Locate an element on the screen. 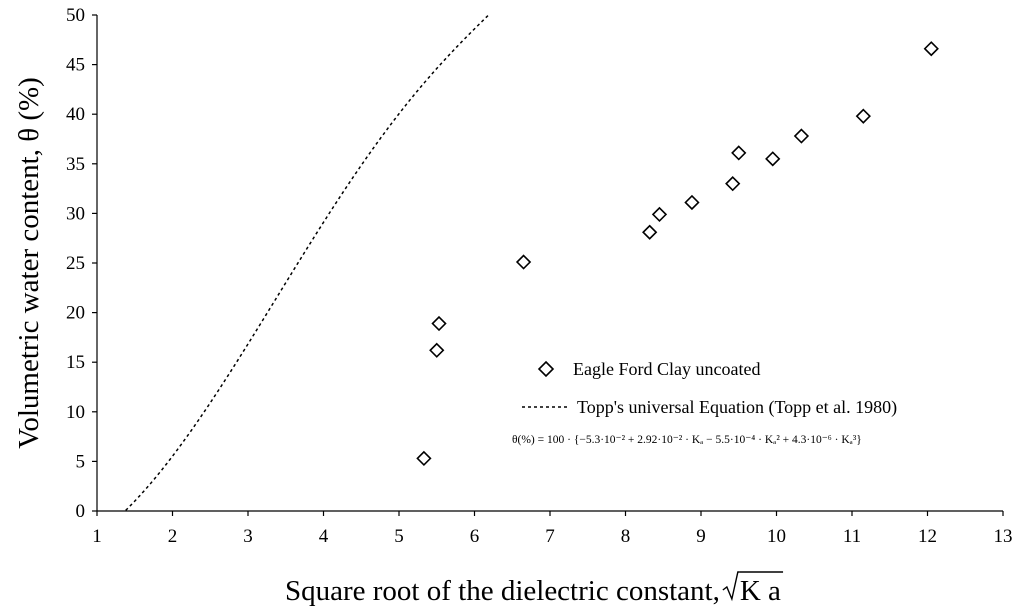  y-axis-title: Volumetric water content, θ (%) is located at coordinates (29, 263).